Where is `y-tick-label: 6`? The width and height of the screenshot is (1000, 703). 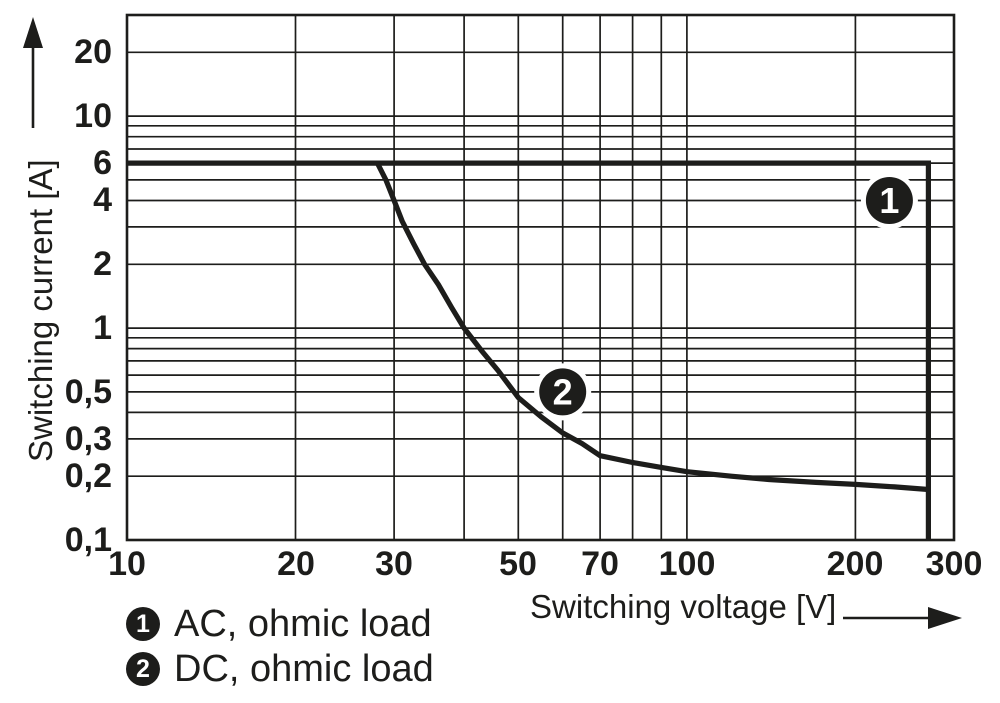
y-tick-label: 6 is located at coordinates (102, 163).